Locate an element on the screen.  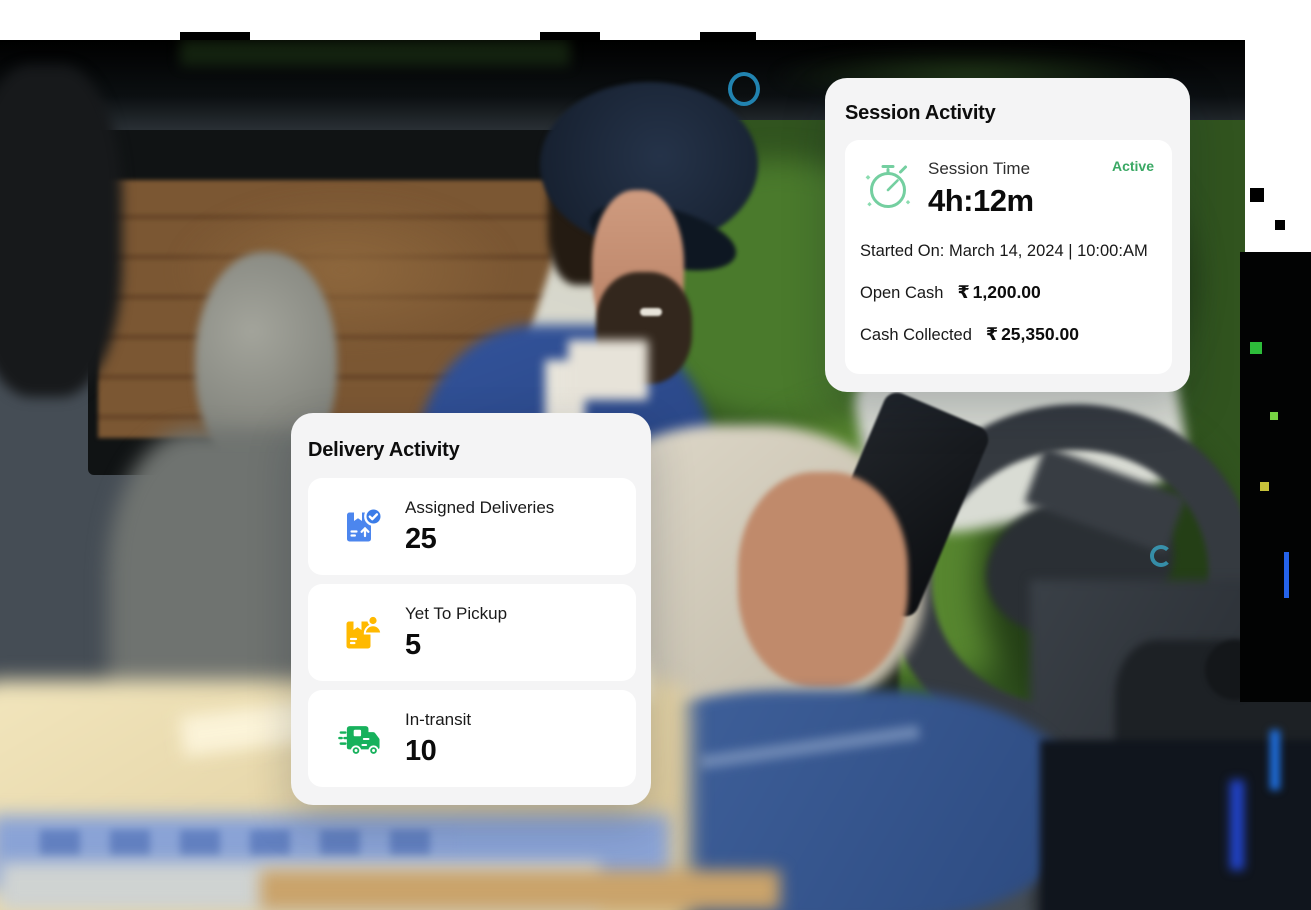
open-cash-row: Open Cash ₹1,200.00 is located at coordinates (1007, 292).